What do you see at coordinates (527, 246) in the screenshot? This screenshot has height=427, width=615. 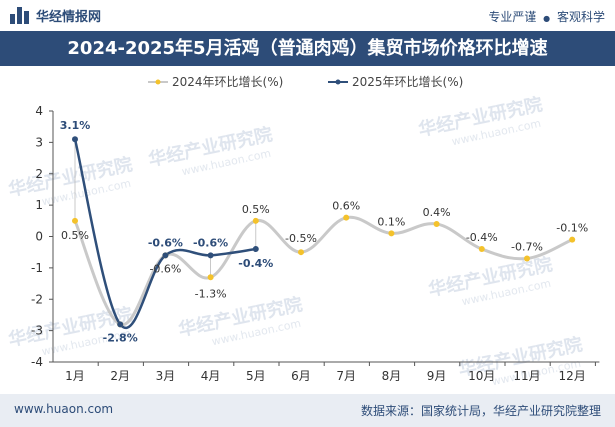 I see `series-2024-data-label: -0.7%` at bounding box center [527, 246].